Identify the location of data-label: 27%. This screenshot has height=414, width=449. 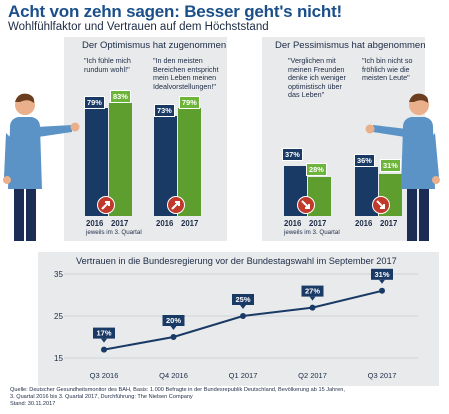
(312, 291).